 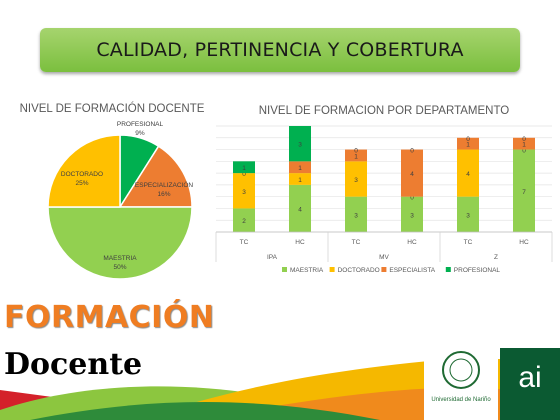 I want to click on logo-panel, so click(x=461, y=382).